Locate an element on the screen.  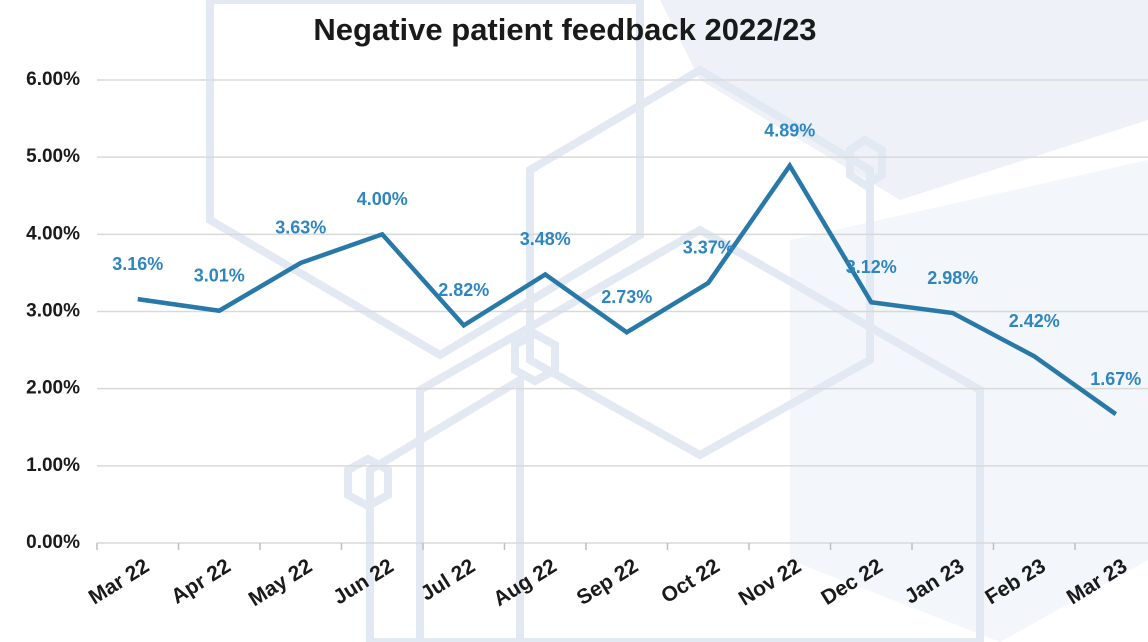
data-label: 4.00% is located at coordinates (382, 199).